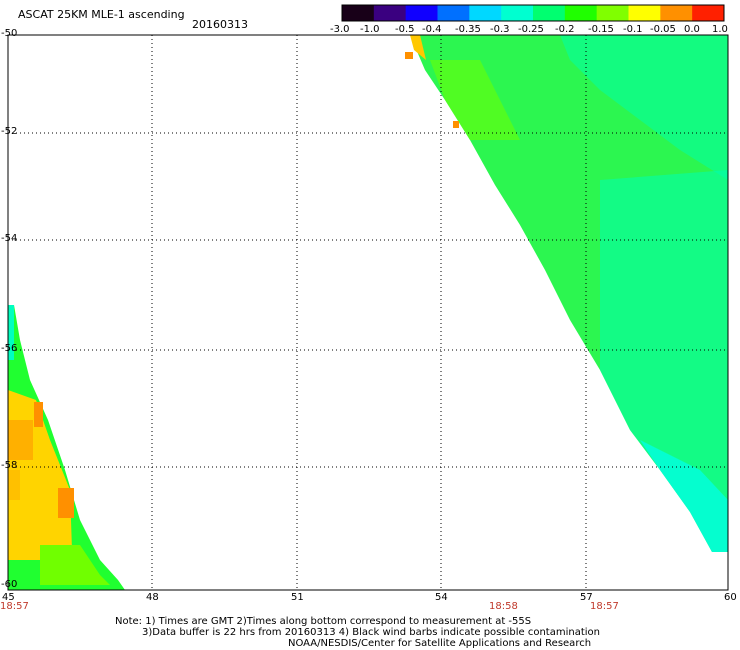  Describe the element at coordinates (468, 29) in the screenshot. I see `colorbar-label: -0.35` at that location.